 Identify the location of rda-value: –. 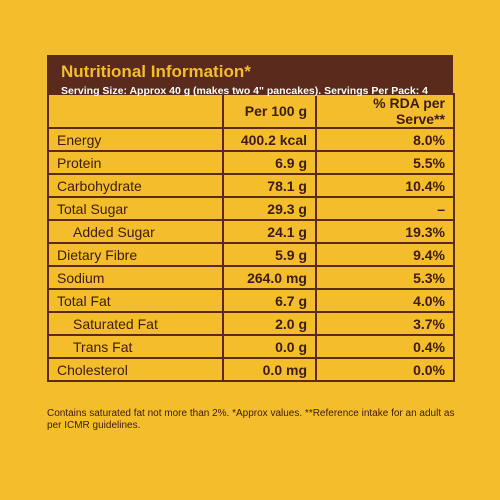
(385, 208).